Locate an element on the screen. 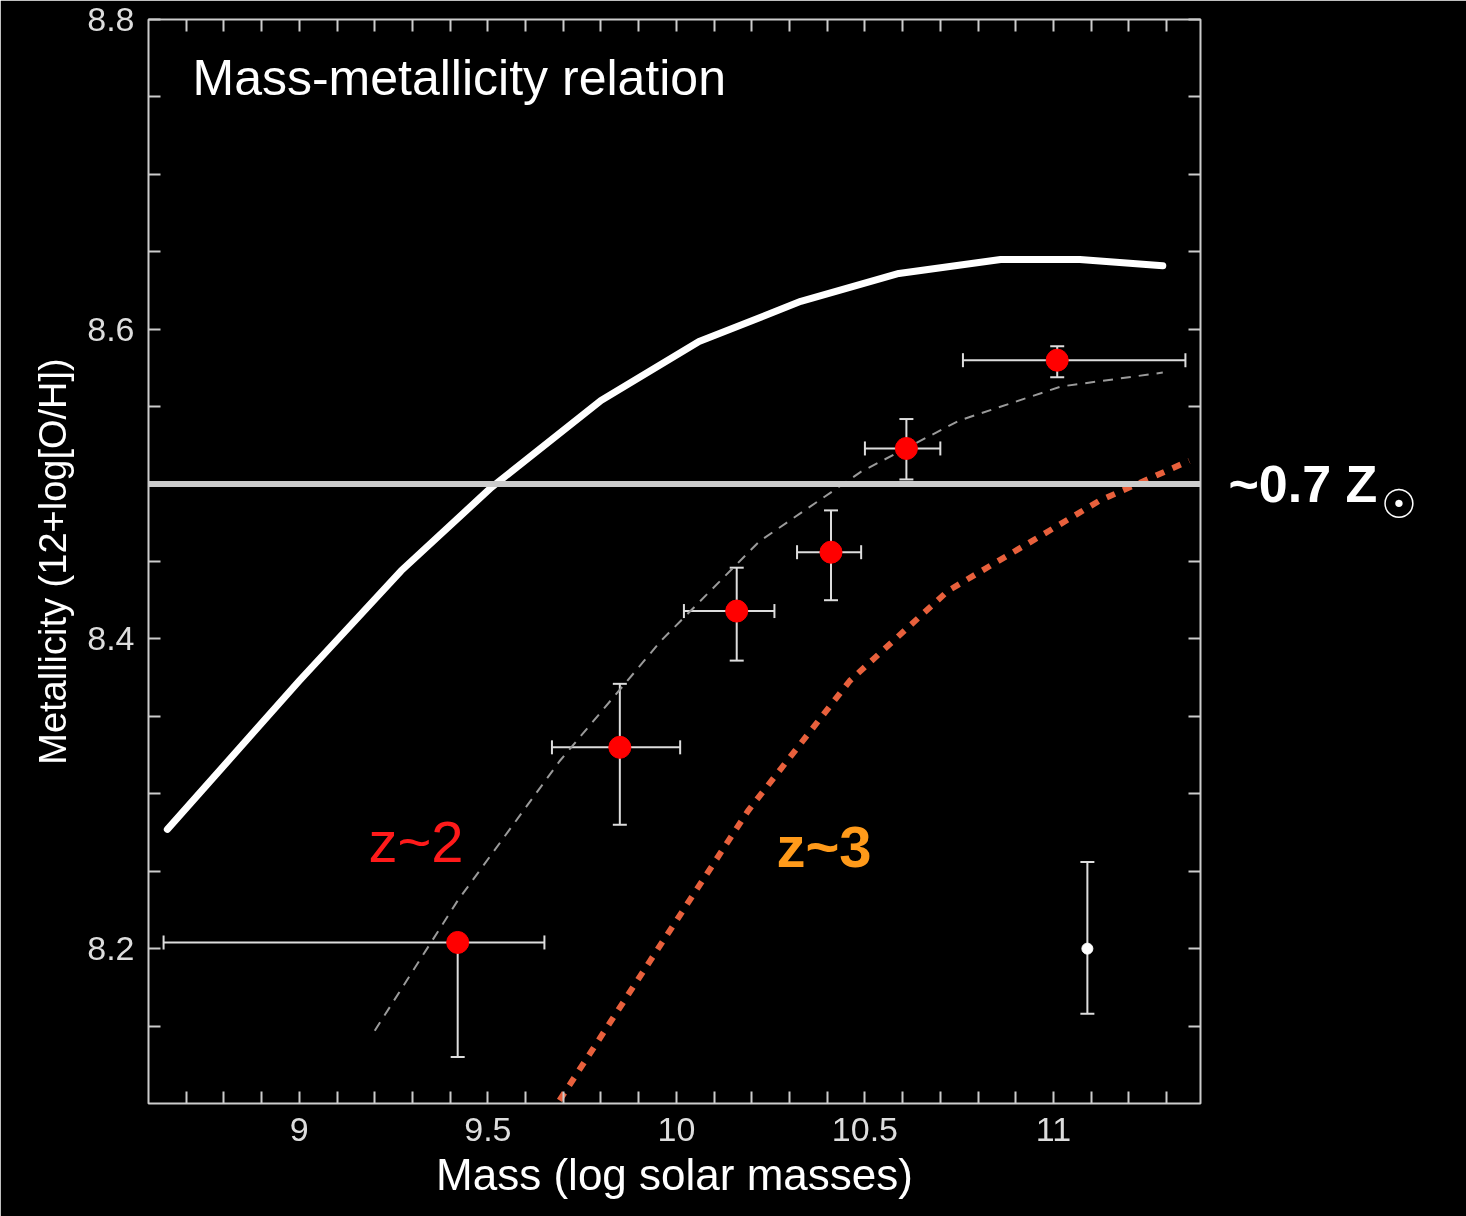 The width and height of the screenshot is (1466, 1216). x-tick-label: 9 is located at coordinates (299, 1128).